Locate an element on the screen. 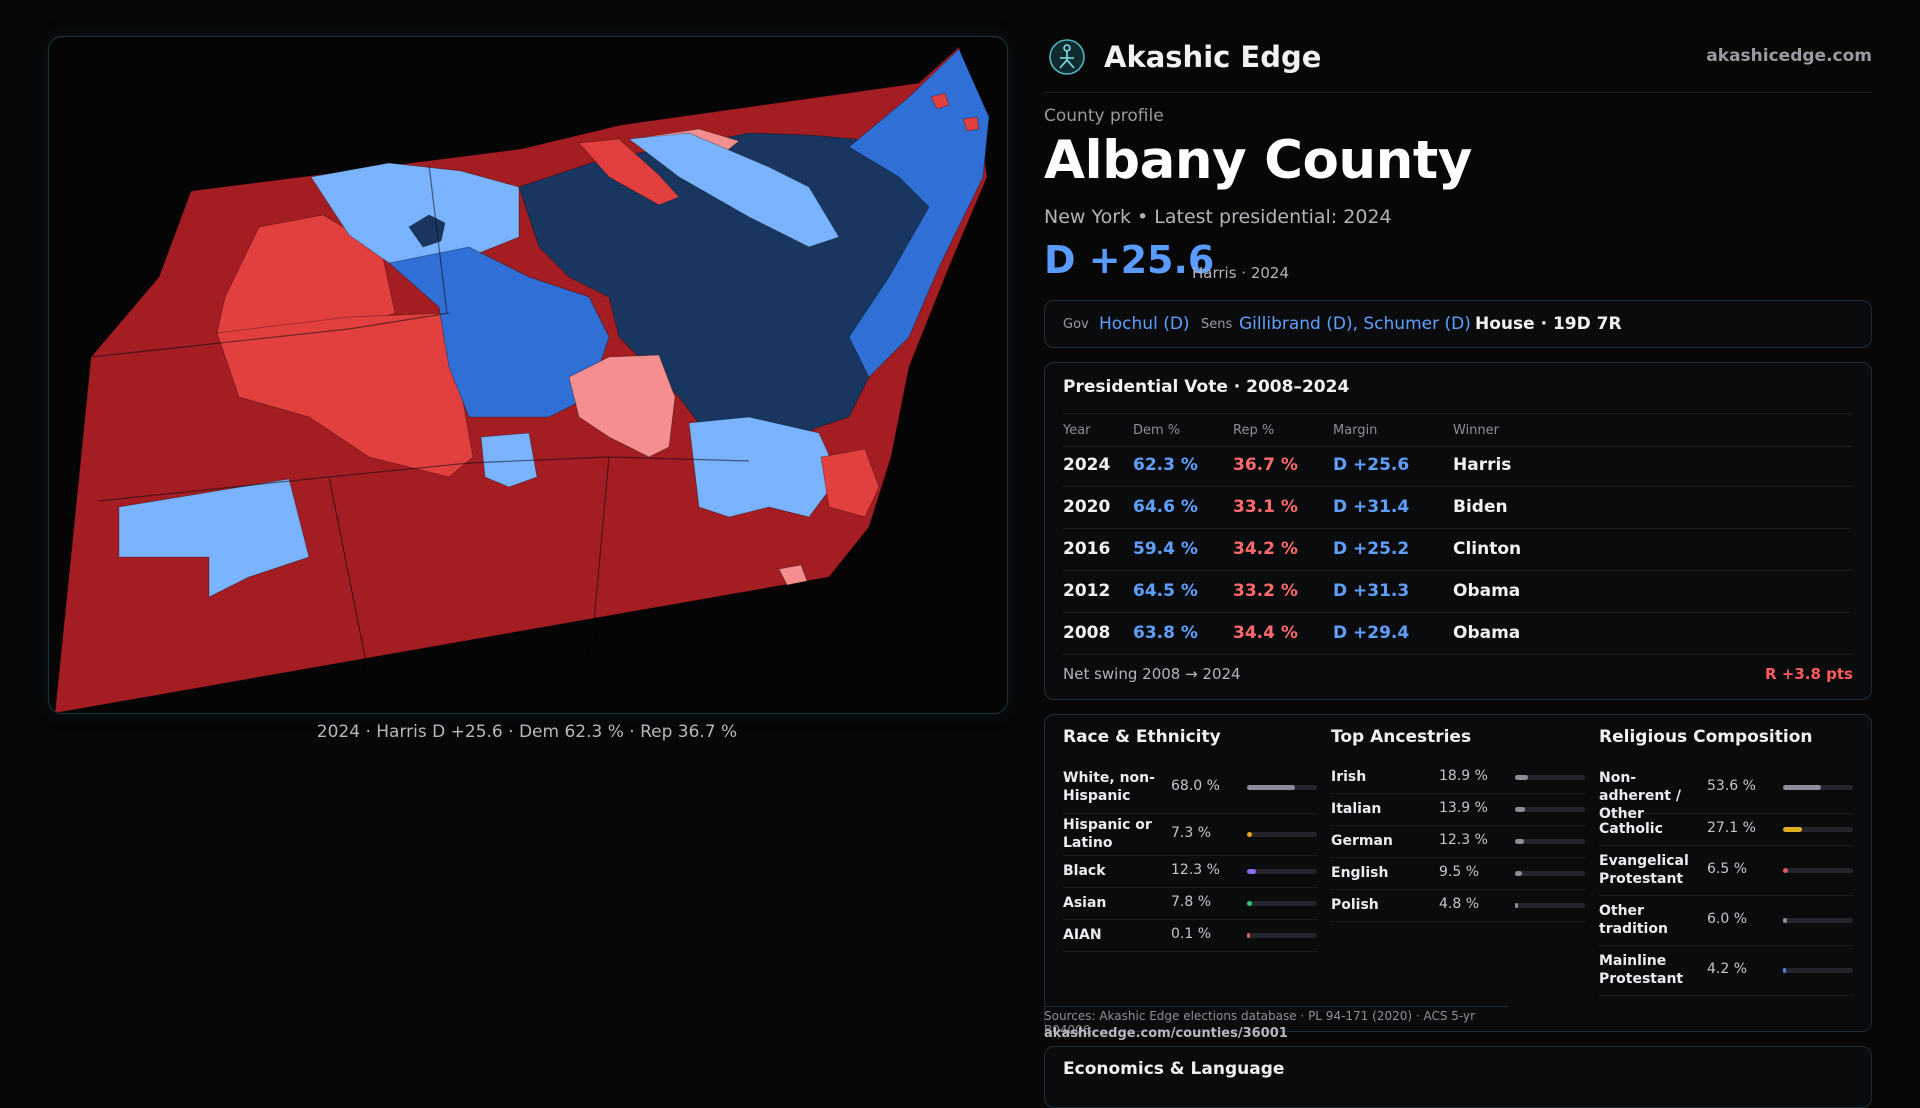  table-row: 2020 64.6 % 33.1 % D +31.4 Biden is located at coordinates (1457, 508).